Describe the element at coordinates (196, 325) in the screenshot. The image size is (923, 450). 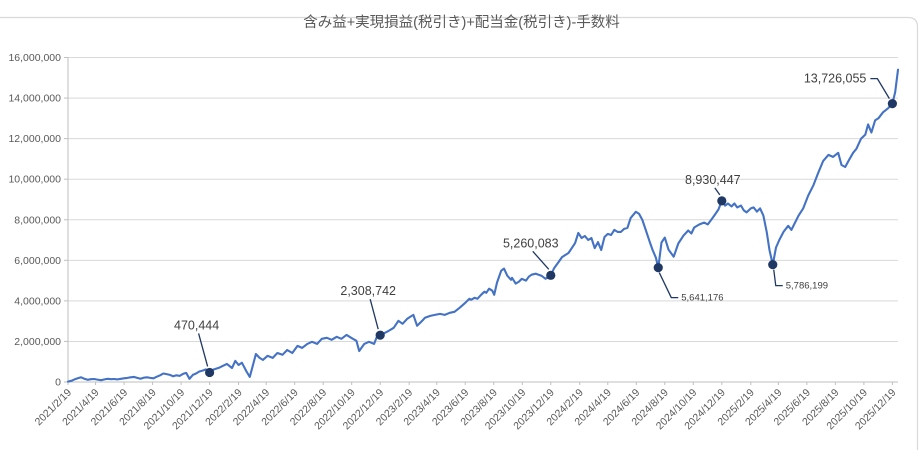
I see `annotation-label: 470,444` at that location.